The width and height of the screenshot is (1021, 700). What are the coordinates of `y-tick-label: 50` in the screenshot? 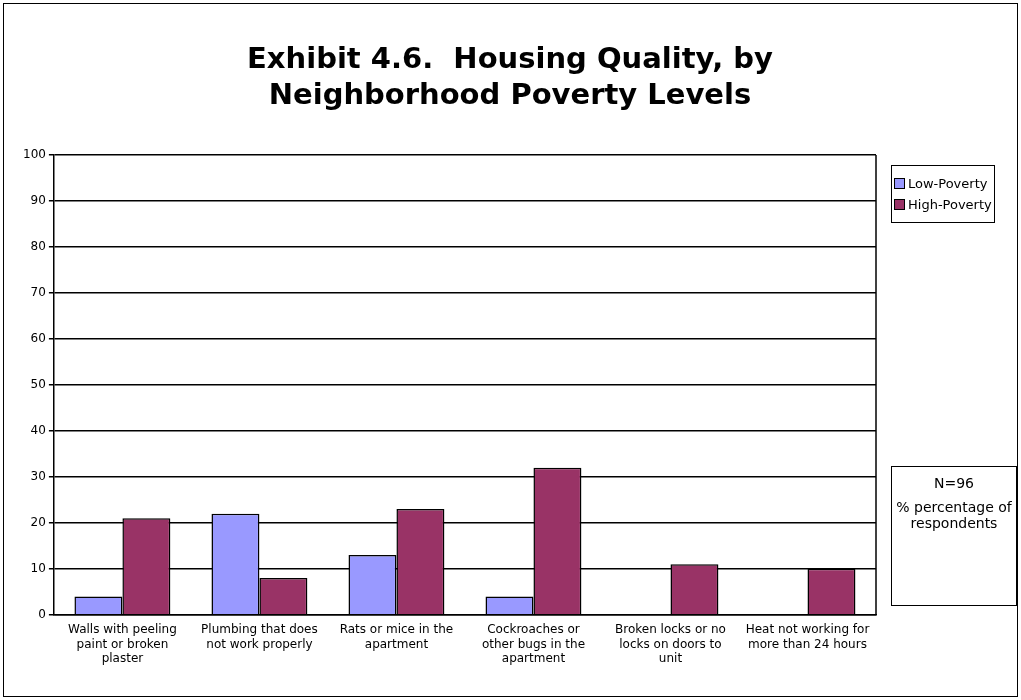 It's located at (38, 384).